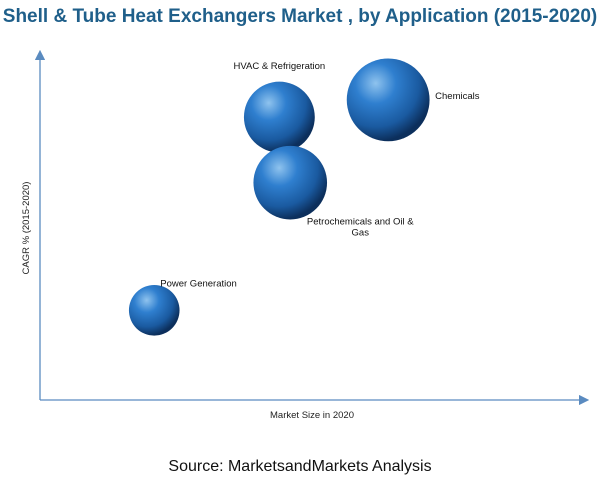  What do you see at coordinates (198, 283) in the screenshot?
I see `bubble-label-power-generation: Power Generation` at bounding box center [198, 283].